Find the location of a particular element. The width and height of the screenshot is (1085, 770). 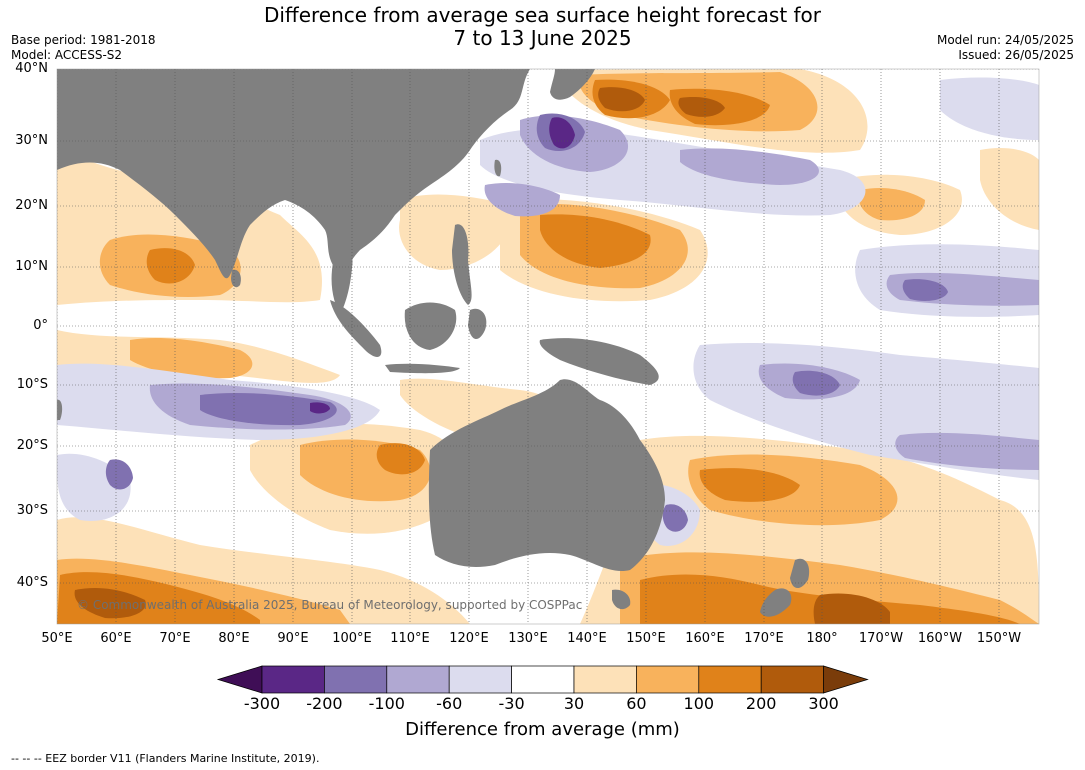

meta-right: Model run: 24/05/2025 Issued: 26/05/2025 is located at coordinates (1005, 48).